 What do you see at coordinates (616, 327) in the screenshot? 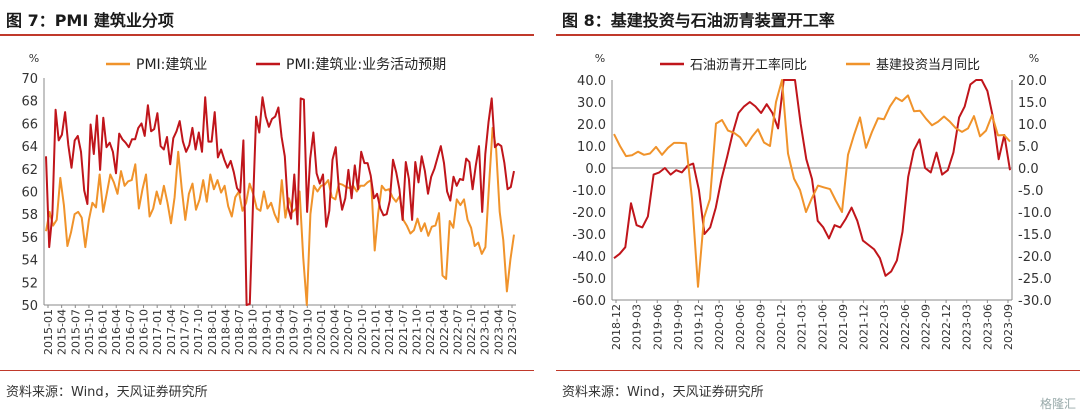
I see `x-tick-label: 2018-12` at bounding box center [616, 327].